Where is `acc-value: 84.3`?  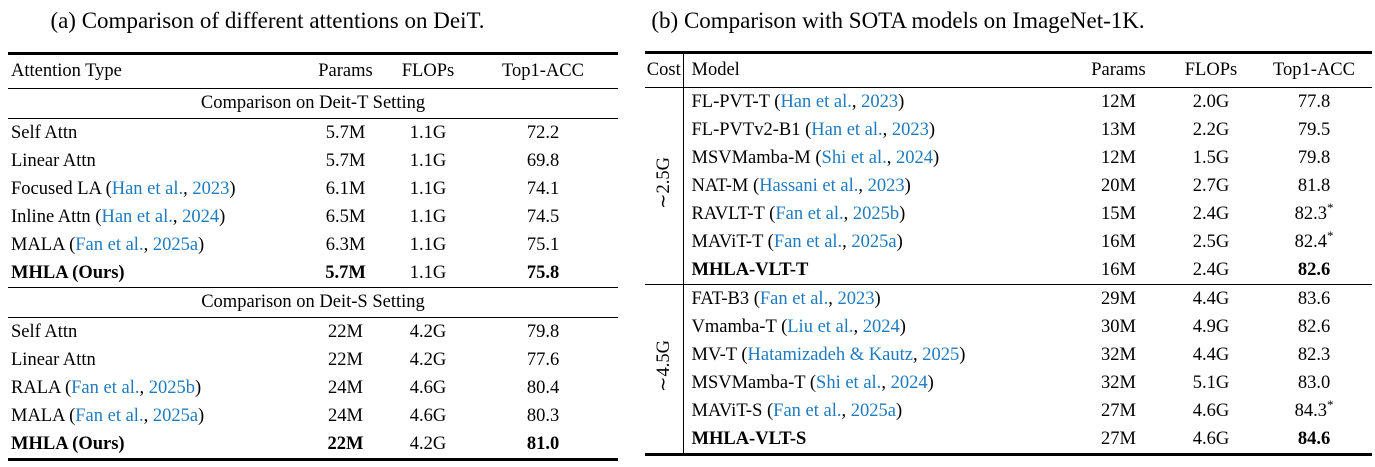
acc-value: 84.3 is located at coordinates (1310, 410).